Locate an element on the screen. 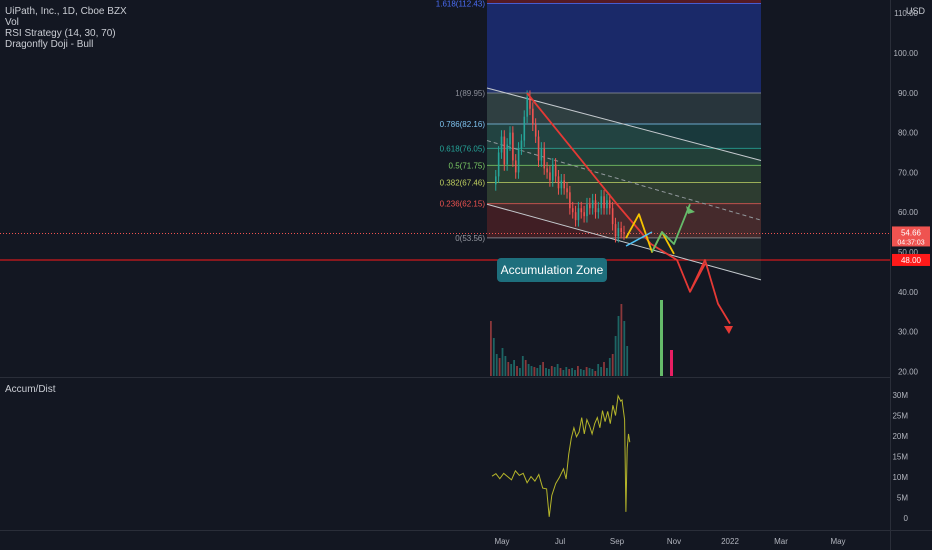  fib-level-label: 1(89.95) is located at coordinates (470, 93).